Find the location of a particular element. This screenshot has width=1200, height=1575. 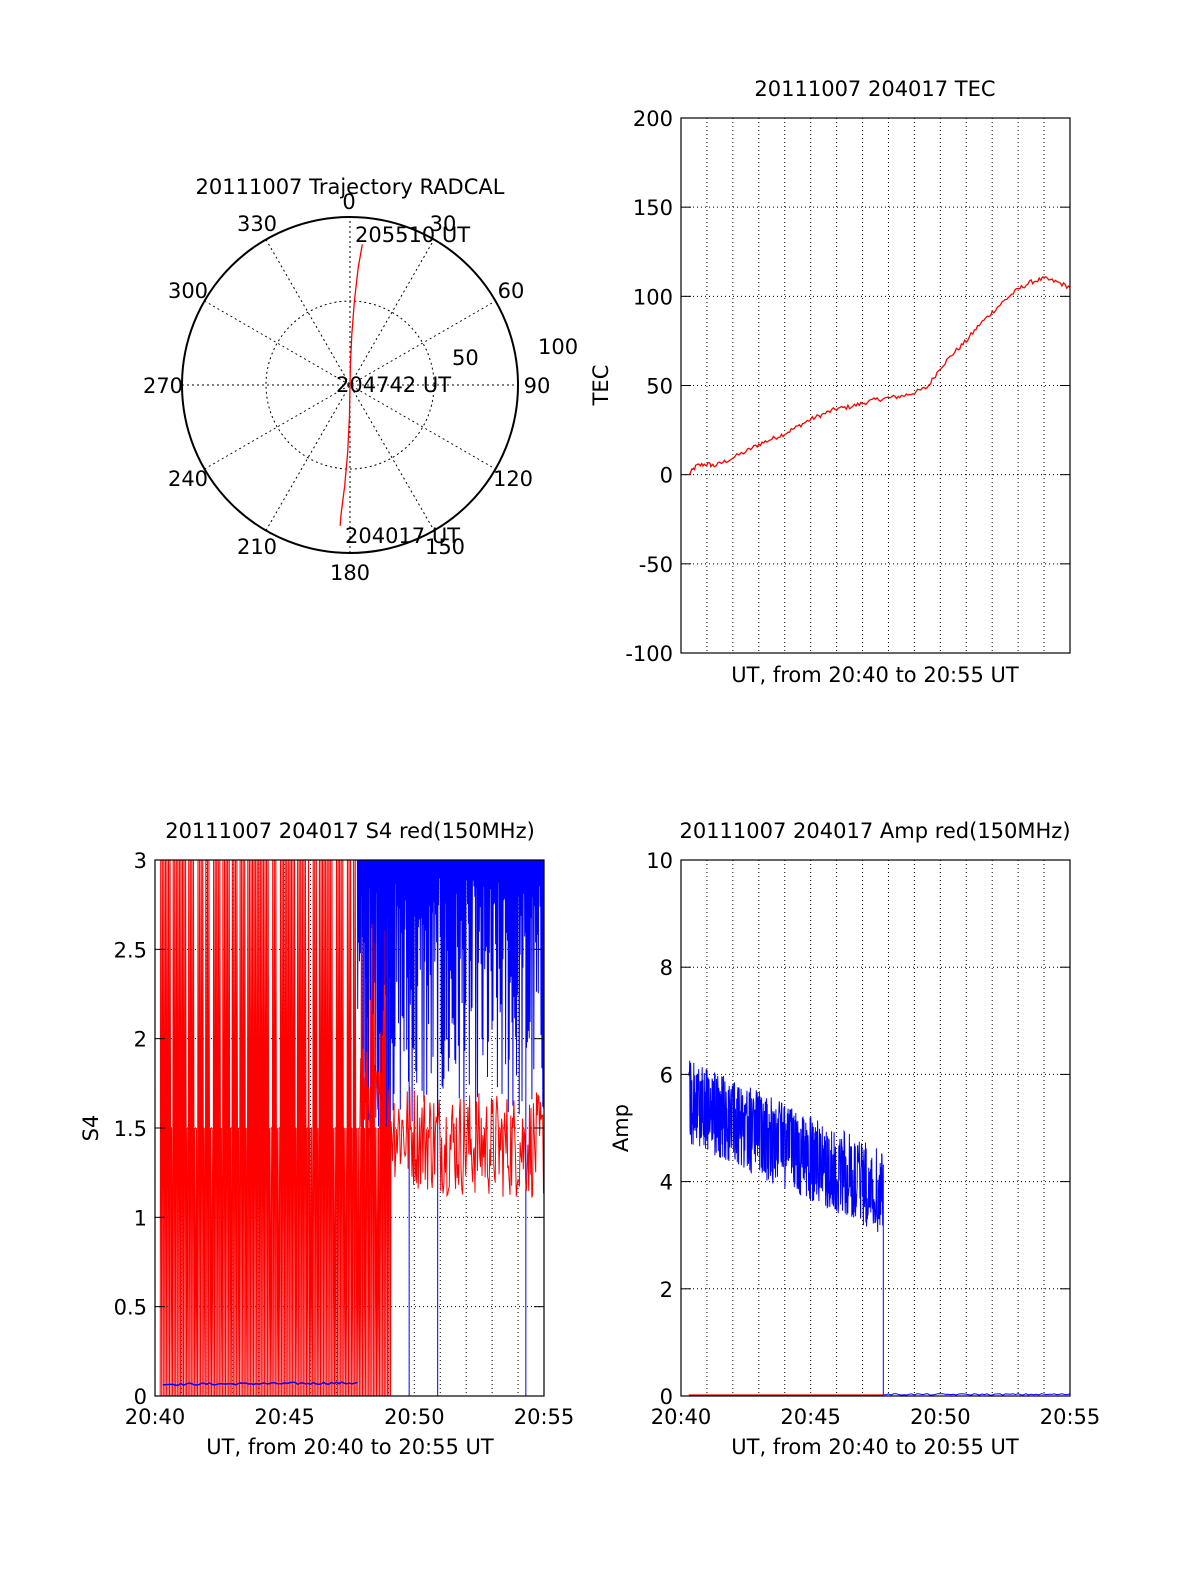

s4-y-ticks: 3 2.5 2 1.5 1 0.5 0 is located at coordinates (329, 1129).